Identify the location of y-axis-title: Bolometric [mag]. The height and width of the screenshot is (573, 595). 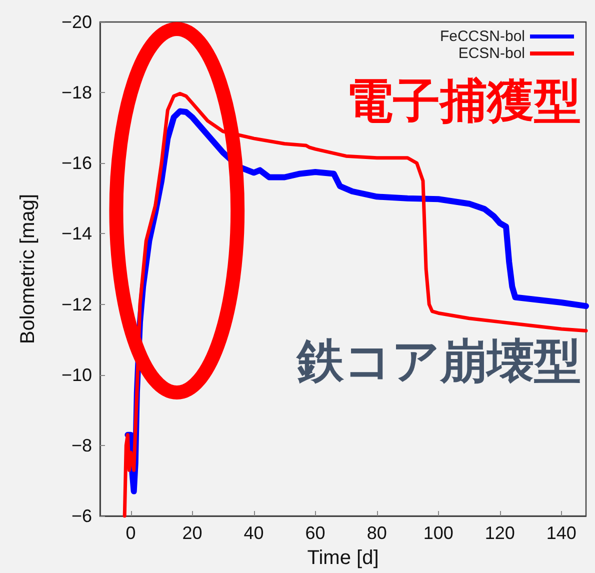
(28, 269).